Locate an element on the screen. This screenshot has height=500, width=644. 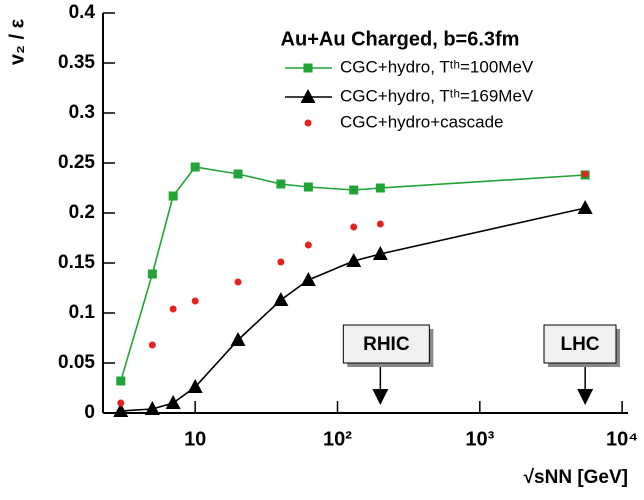
annotation-label: RHIC is located at coordinates (386, 344).